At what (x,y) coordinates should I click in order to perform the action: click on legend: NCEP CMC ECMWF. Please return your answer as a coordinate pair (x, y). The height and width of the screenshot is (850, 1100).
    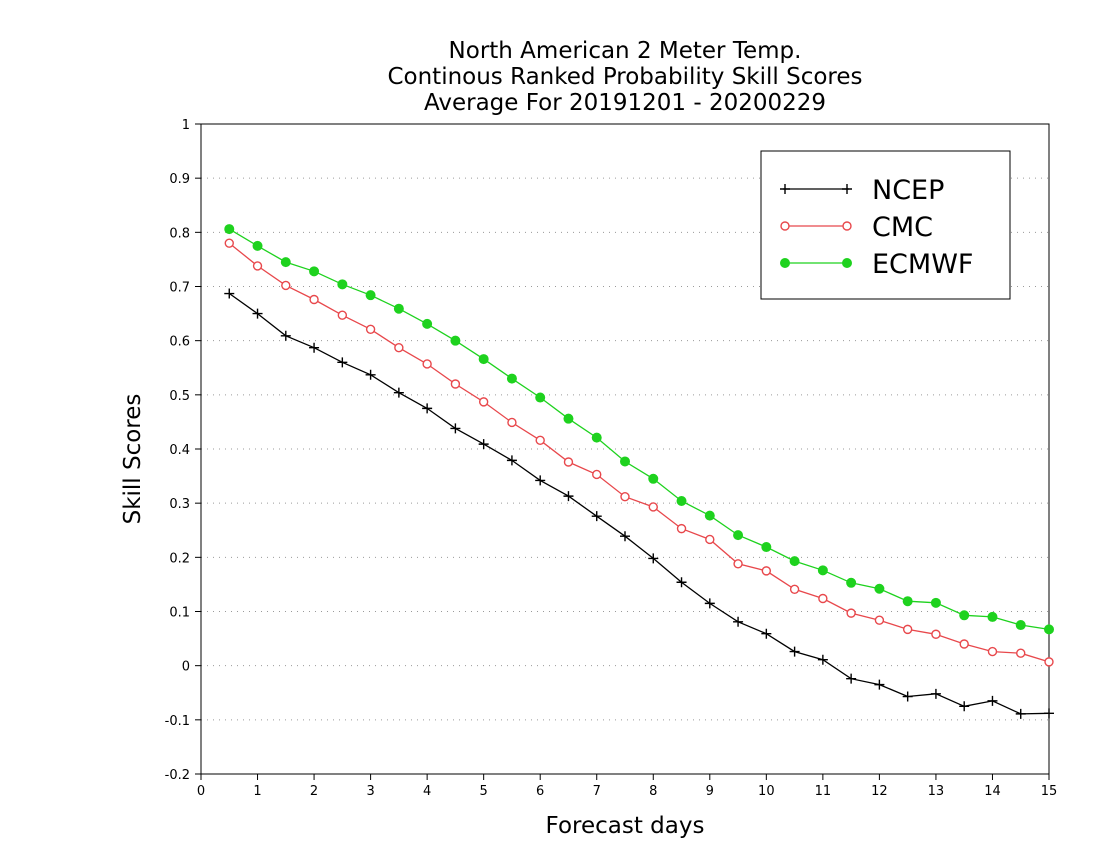
    Looking at the image, I should click on (885, 225).